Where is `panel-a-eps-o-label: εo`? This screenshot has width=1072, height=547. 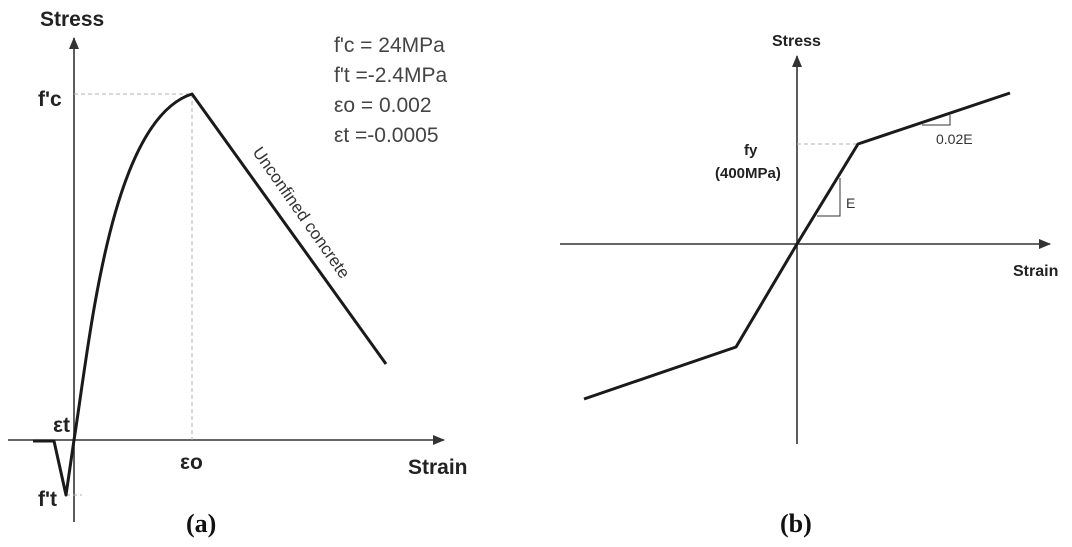 panel-a-eps-o-label: εo is located at coordinates (191, 462).